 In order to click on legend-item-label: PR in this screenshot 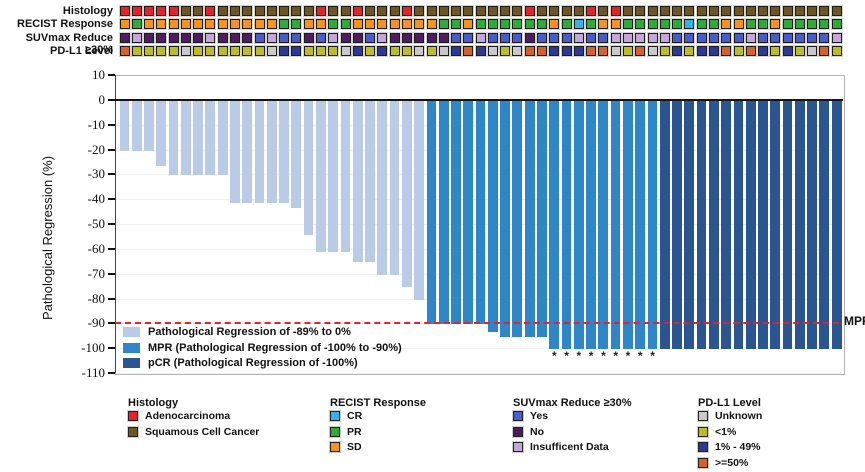, I will do `click(354, 431)`.